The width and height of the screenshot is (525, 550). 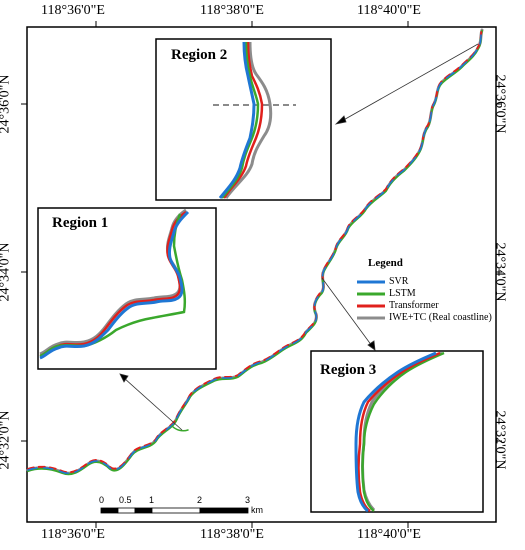 What do you see at coordinates (389, 534) in the screenshot?
I see `lon-label-bottom-3: 118°40'0"E` at bounding box center [389, 534].